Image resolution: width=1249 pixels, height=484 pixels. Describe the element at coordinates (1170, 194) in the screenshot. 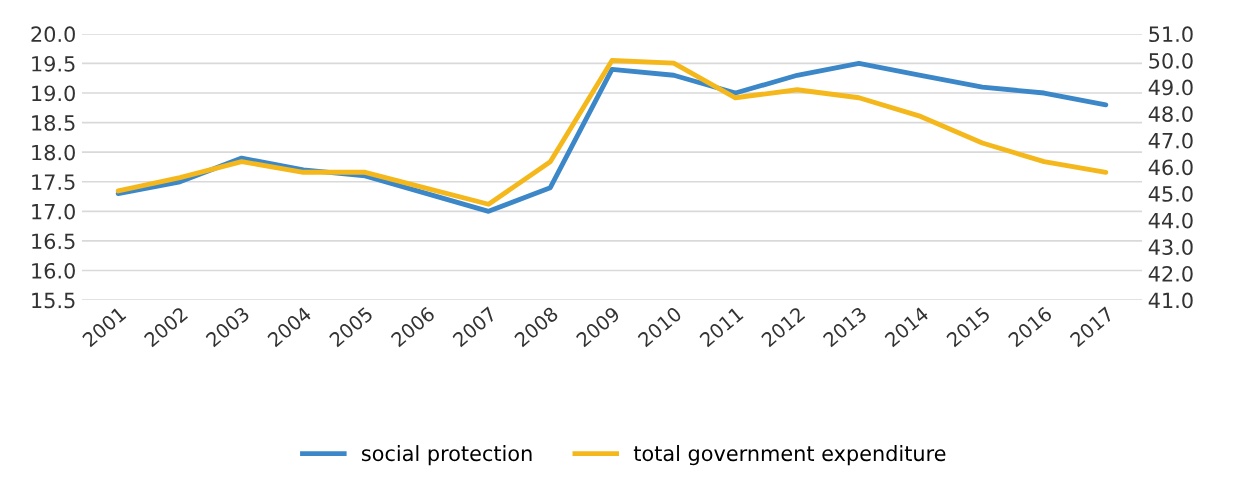

I see `y2-tick-label: 45.0` at that location.